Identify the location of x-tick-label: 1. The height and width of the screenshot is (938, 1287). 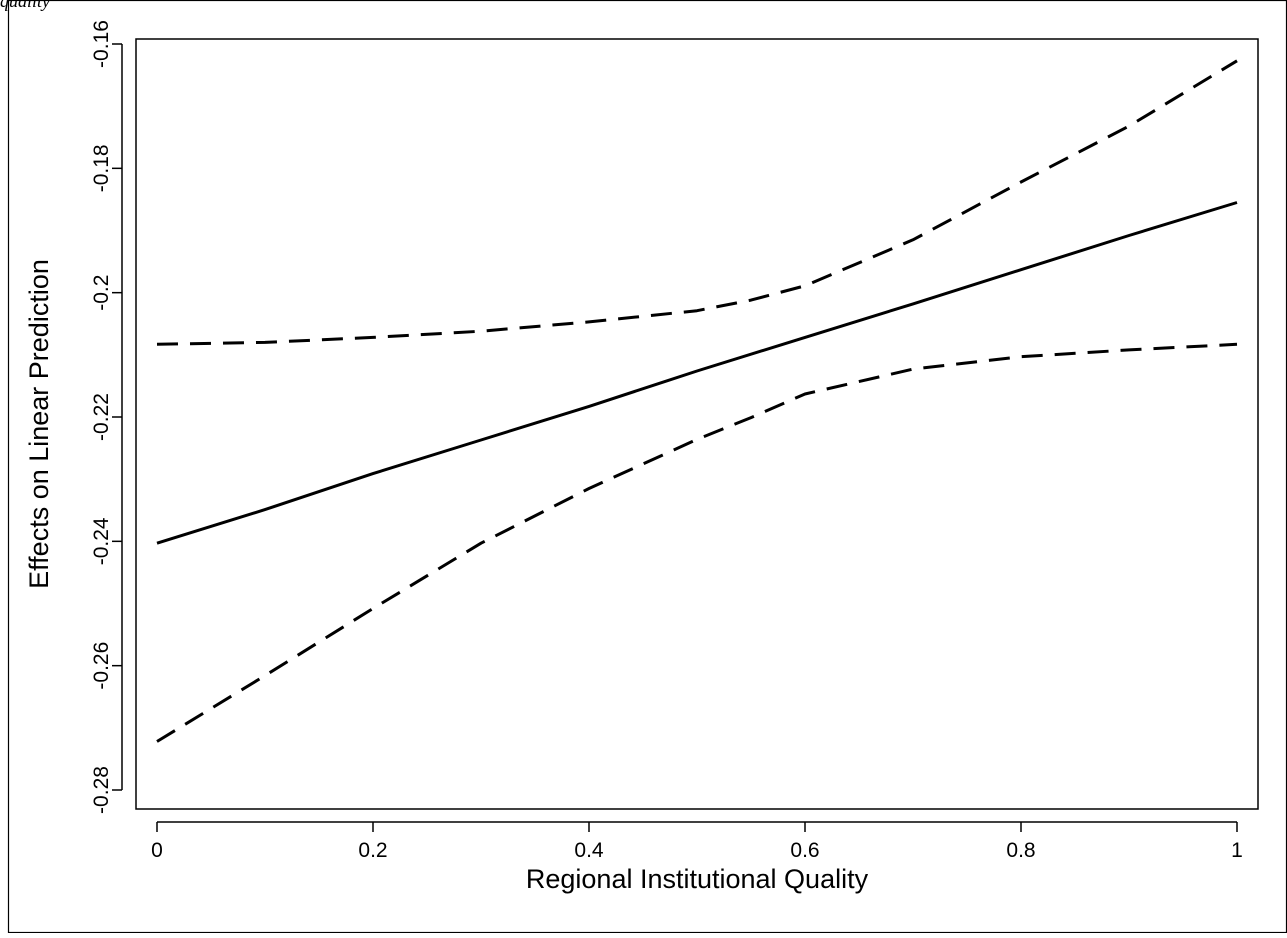
(1237, 850).